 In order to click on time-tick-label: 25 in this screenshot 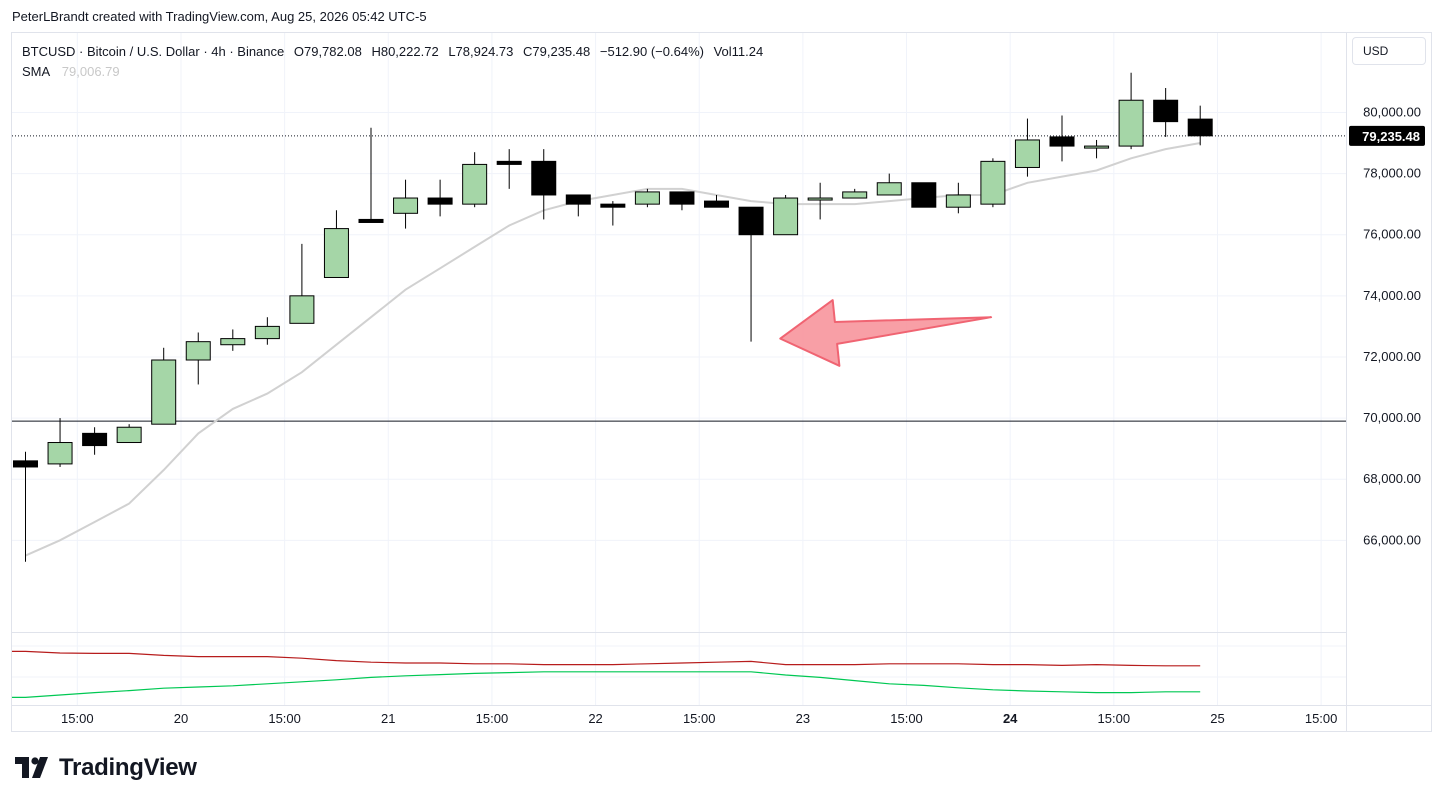, I will do `click(1217, 718)`.